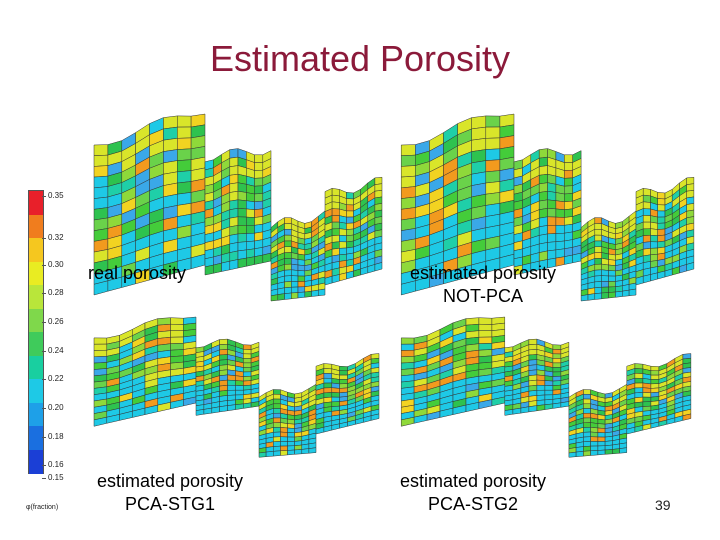 Image resolution: width=720 pixels, height=540 pixels. Describe the element at coordinates (56, 321) in the screenshot. I see `colorbar-tick-label: 0.26` at that location.